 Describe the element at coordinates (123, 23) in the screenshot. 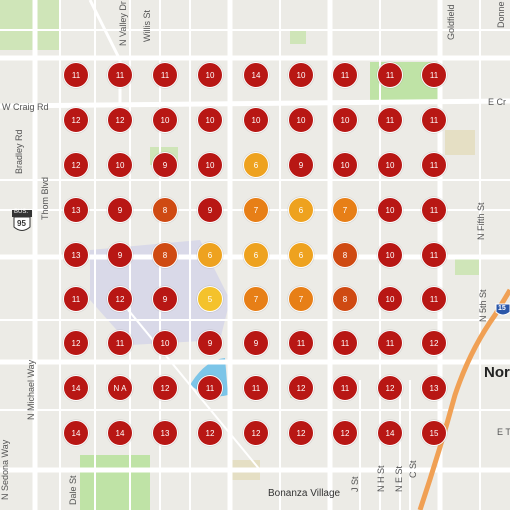

I see `road-label-valley: N Valley Dr` at that location.